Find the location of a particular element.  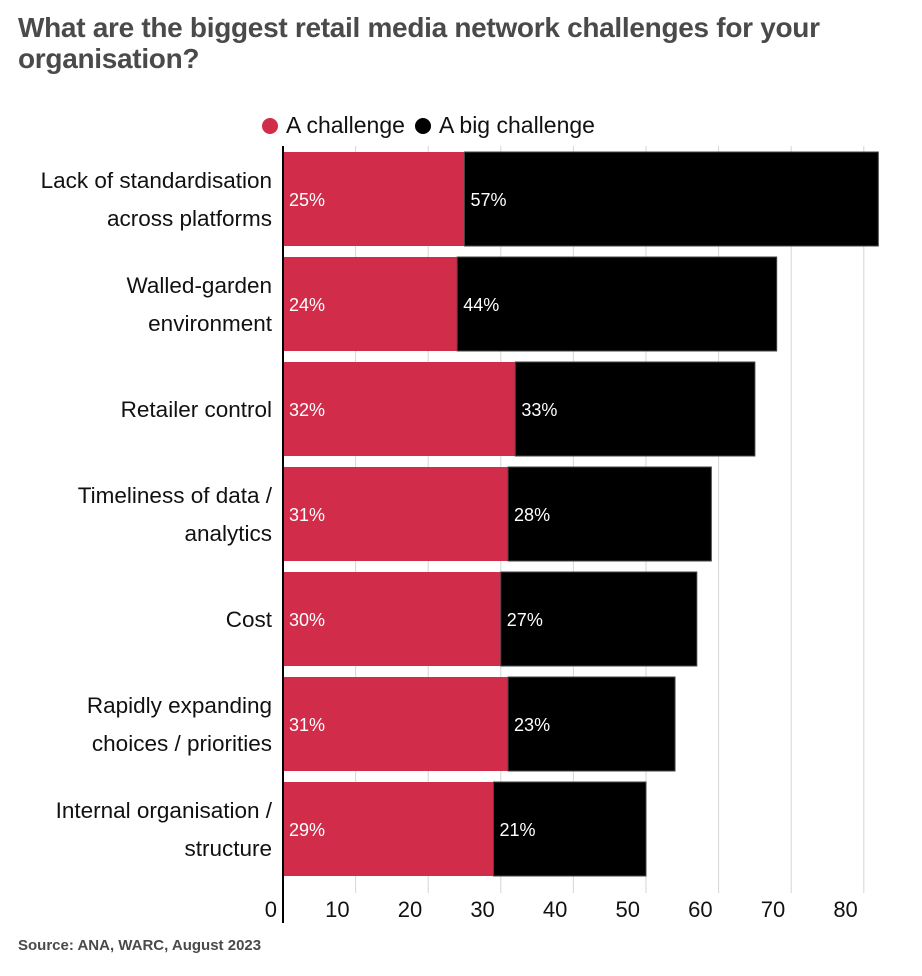

category-label: Cost is located at coordinates (249, 619).